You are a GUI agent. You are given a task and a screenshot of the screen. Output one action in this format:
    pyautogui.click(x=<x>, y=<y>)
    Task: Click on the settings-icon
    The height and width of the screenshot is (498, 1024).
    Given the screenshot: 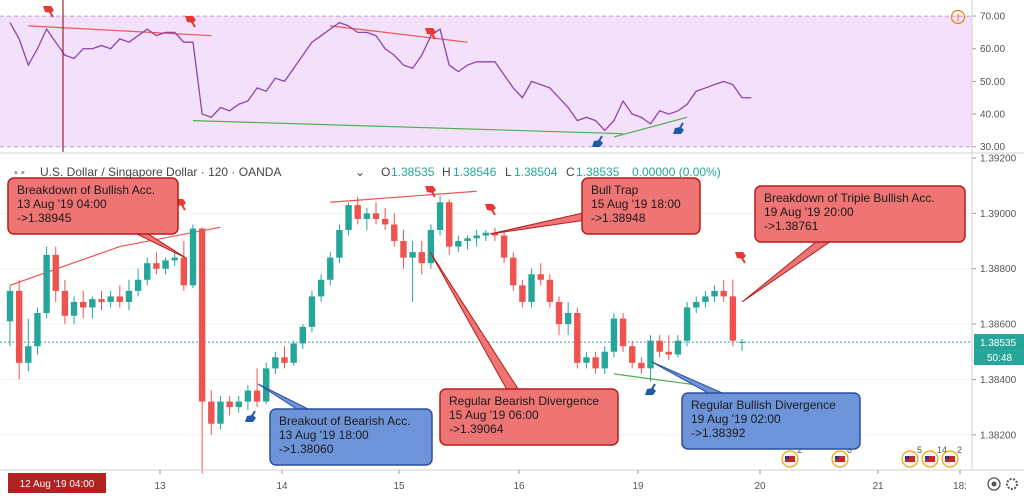 What is the action you would take?
    pyautogui.click(x=1012, y=484)
    